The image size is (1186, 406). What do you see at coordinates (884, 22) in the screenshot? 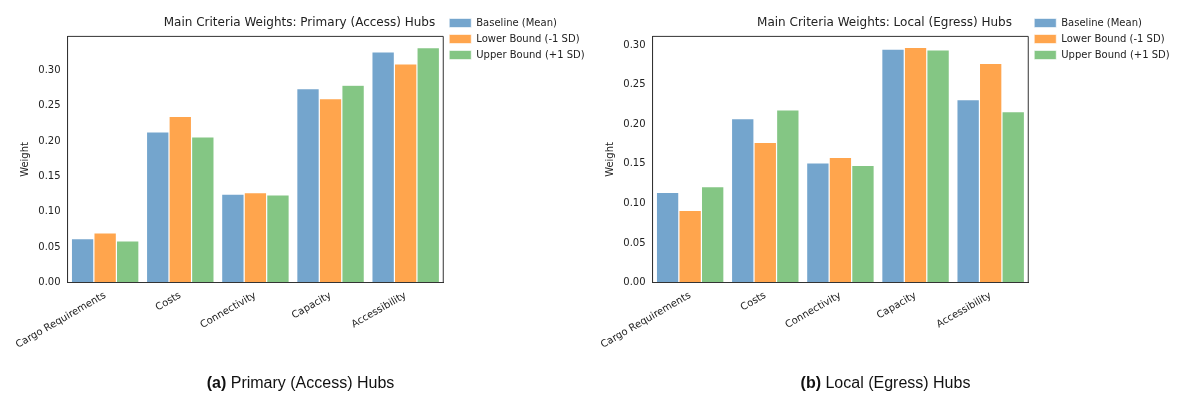
I see `chart-title: Main Criteria Weights: Local (Egress) Hubs` at bounding box center [884, 22].